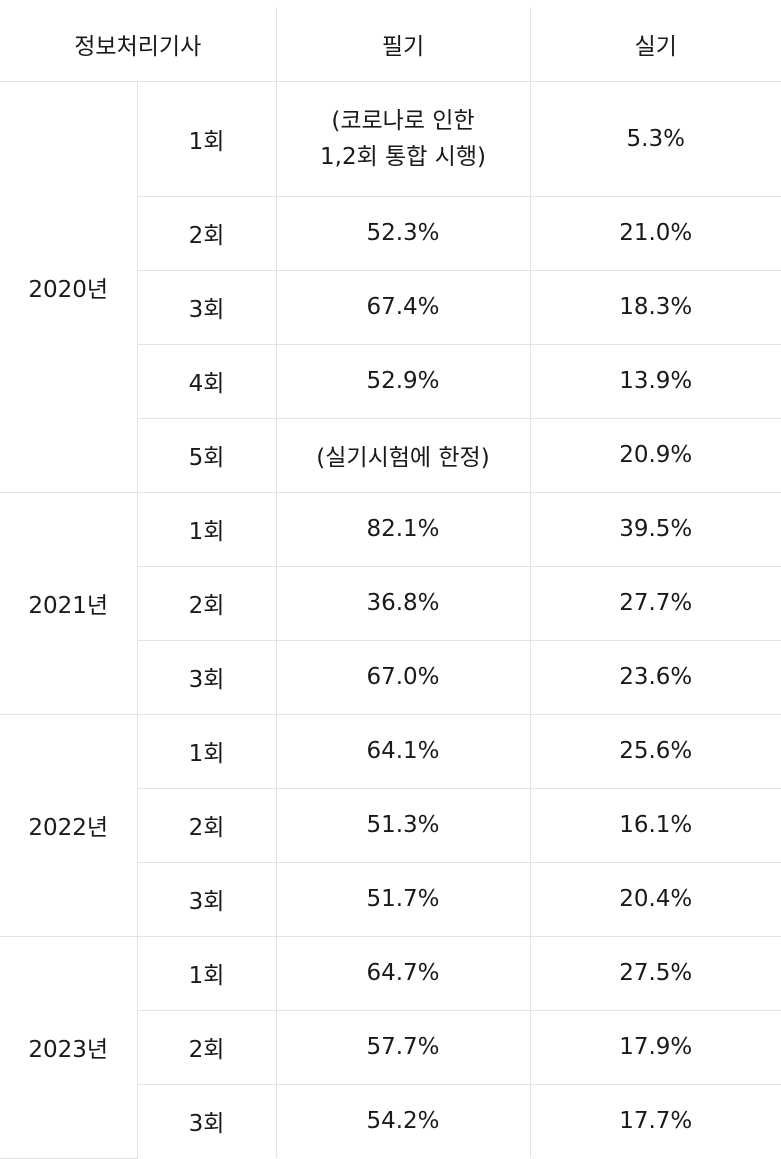 This screenshot has width=781, height=1159. I want to click on table-row: 2회 57.7% 17.9%, so click(390, 1047).